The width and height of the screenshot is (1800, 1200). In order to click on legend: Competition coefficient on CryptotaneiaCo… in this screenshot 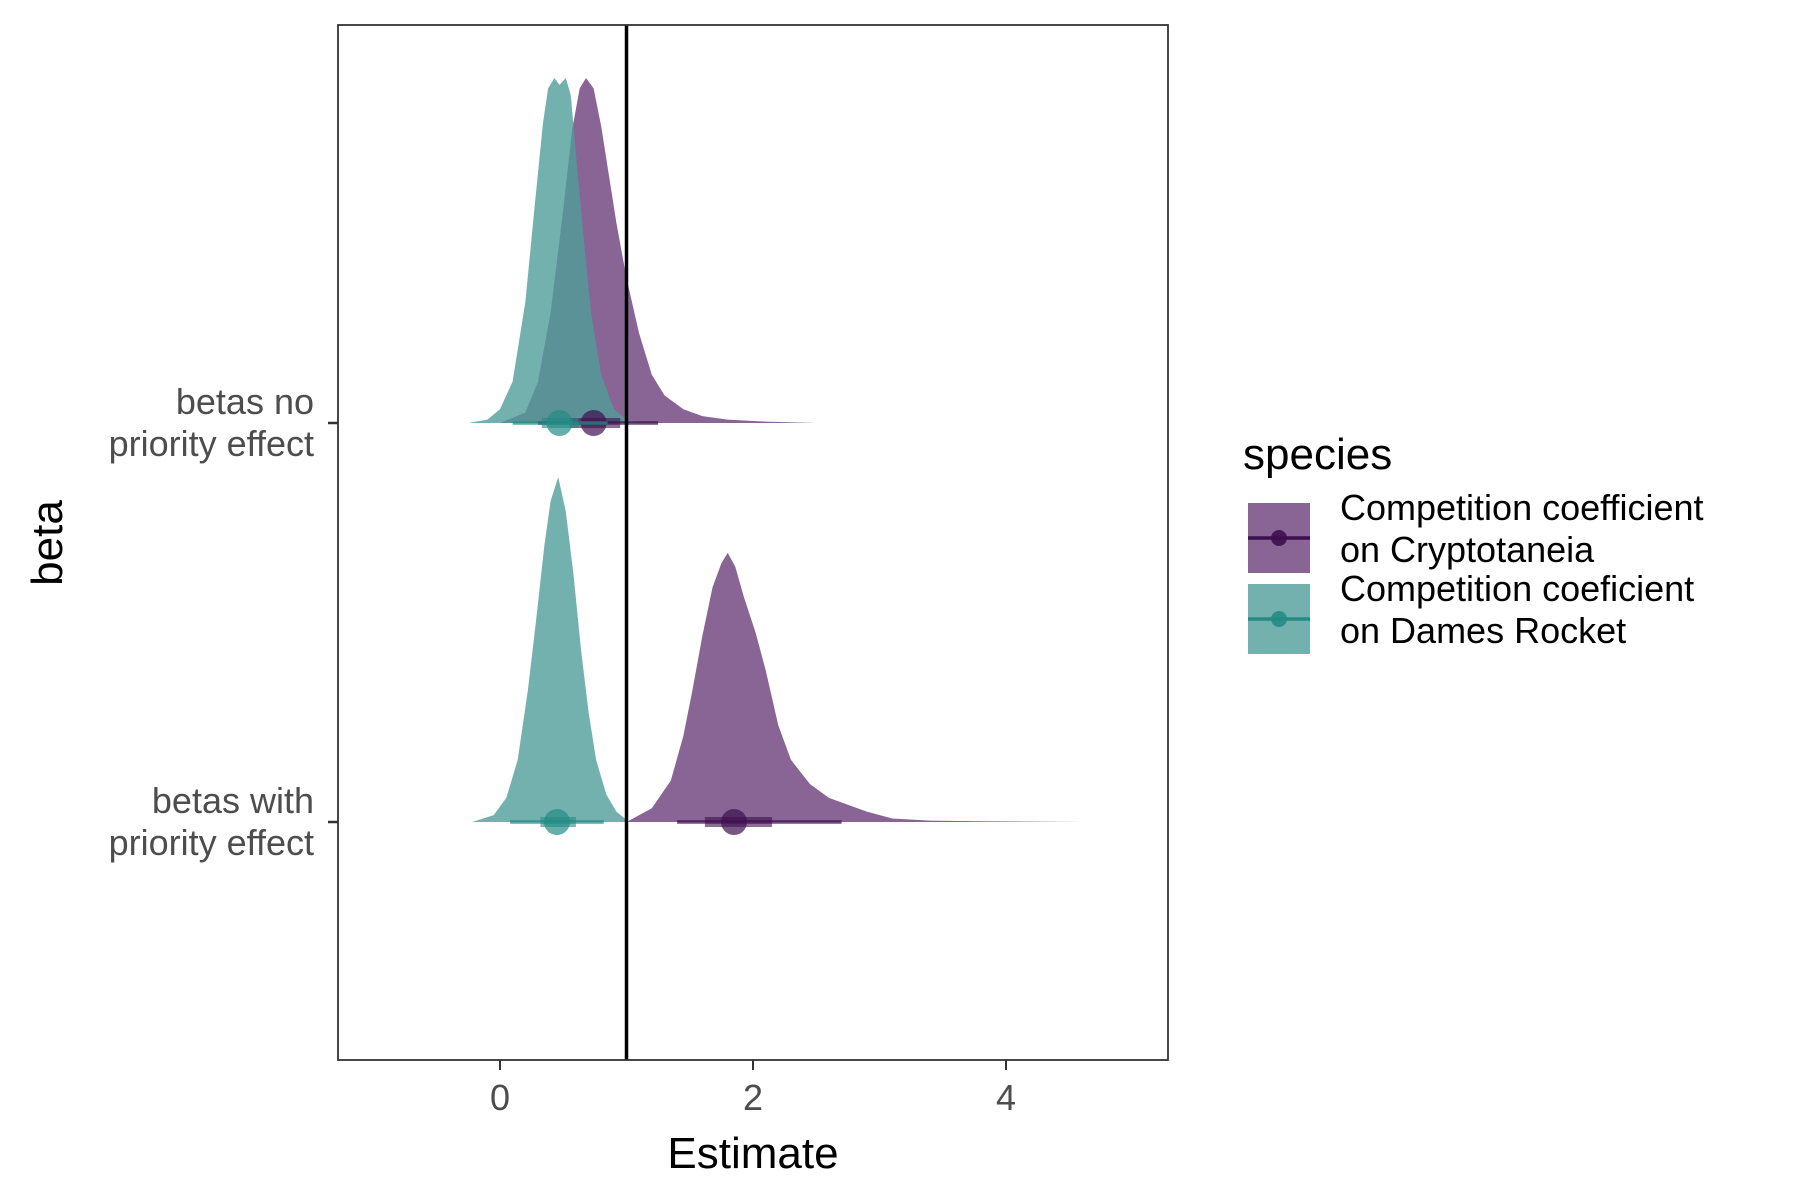, I will do `click(1476, 570)`.